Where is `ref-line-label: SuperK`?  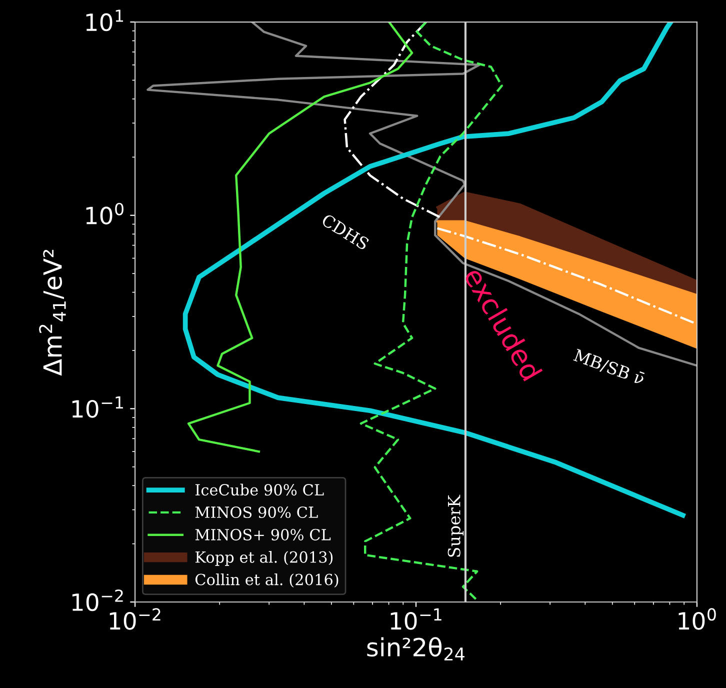 ref-line-label: SuperK is located at coordinates (456, 525).